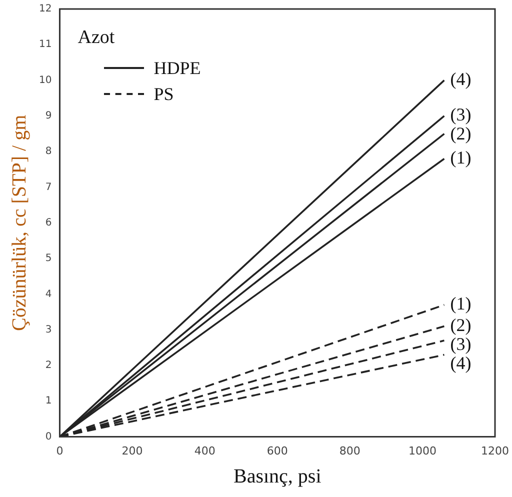 This screenshot has height=497, width=512. What do you see at coordinates (48, 258) in the screenshot?
I see `y-tick-label: 5` at bounding box center [48, 258].